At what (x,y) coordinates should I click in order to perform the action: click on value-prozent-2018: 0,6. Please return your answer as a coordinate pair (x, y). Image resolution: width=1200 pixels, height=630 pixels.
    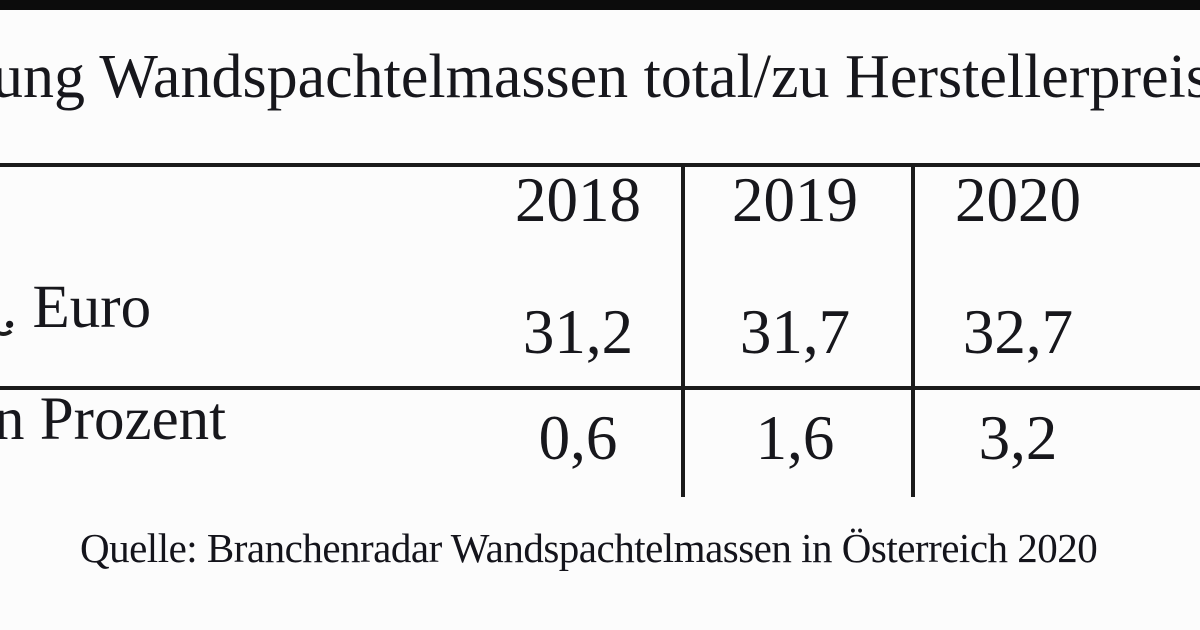
    Looking at the image, I should click on (578, 438).